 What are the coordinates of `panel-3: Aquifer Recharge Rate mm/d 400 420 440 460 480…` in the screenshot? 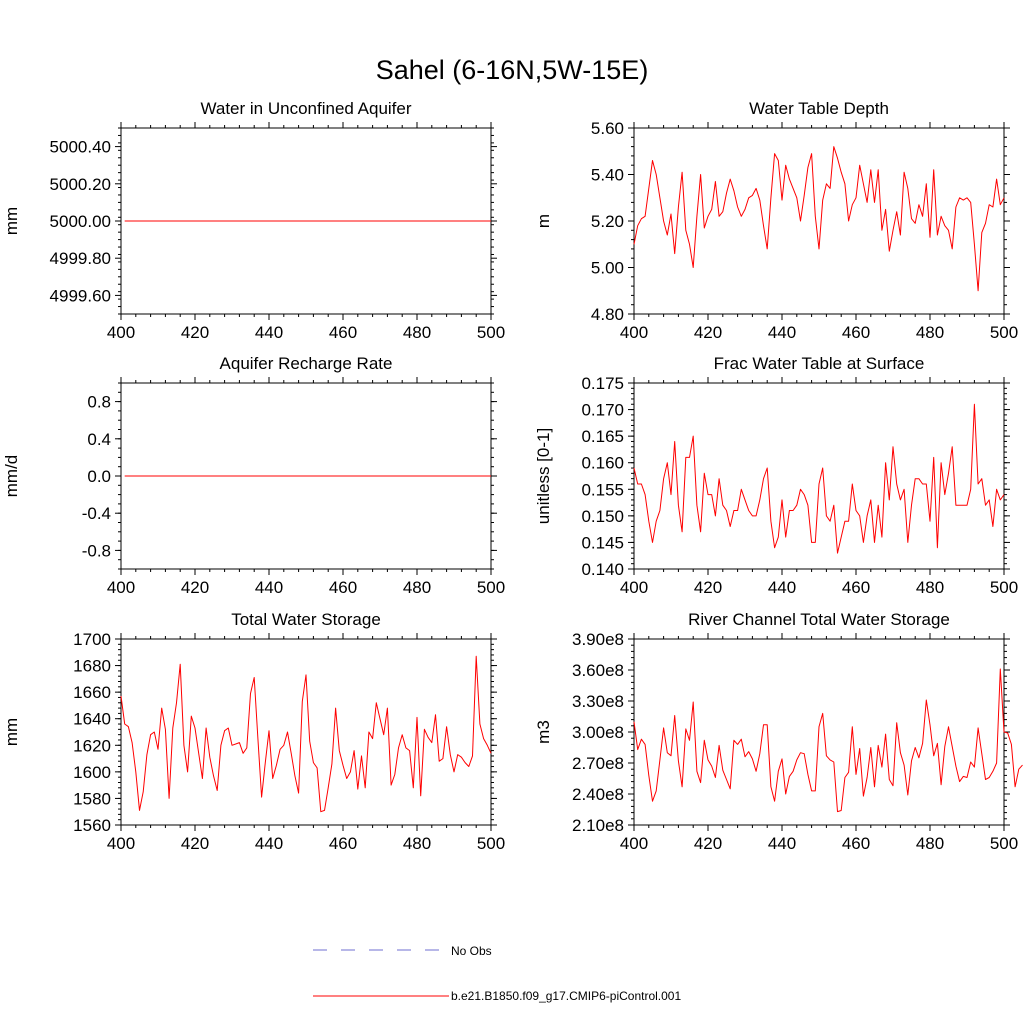 It's located at (253, 475).